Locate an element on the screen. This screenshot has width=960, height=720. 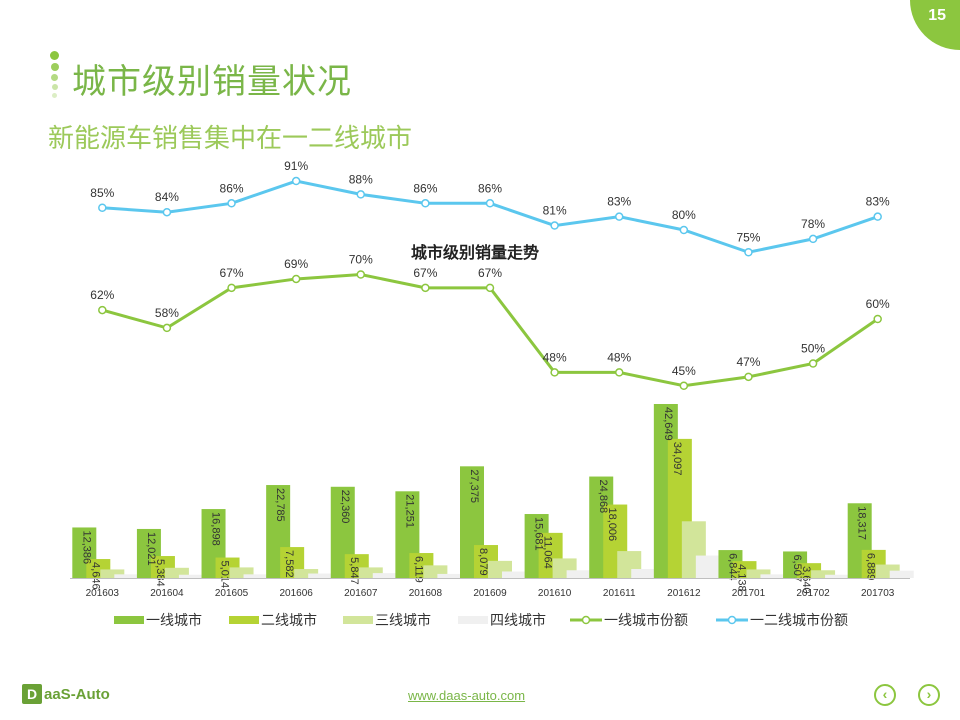
line-value-label: 91% is located at coordinates (296, 166).